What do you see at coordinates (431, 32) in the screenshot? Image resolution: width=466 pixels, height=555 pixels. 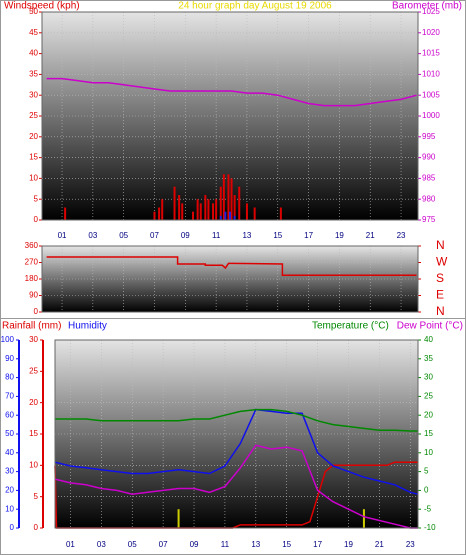 I see `y2-tick-label: 1020` at bounding box center [431, 32].